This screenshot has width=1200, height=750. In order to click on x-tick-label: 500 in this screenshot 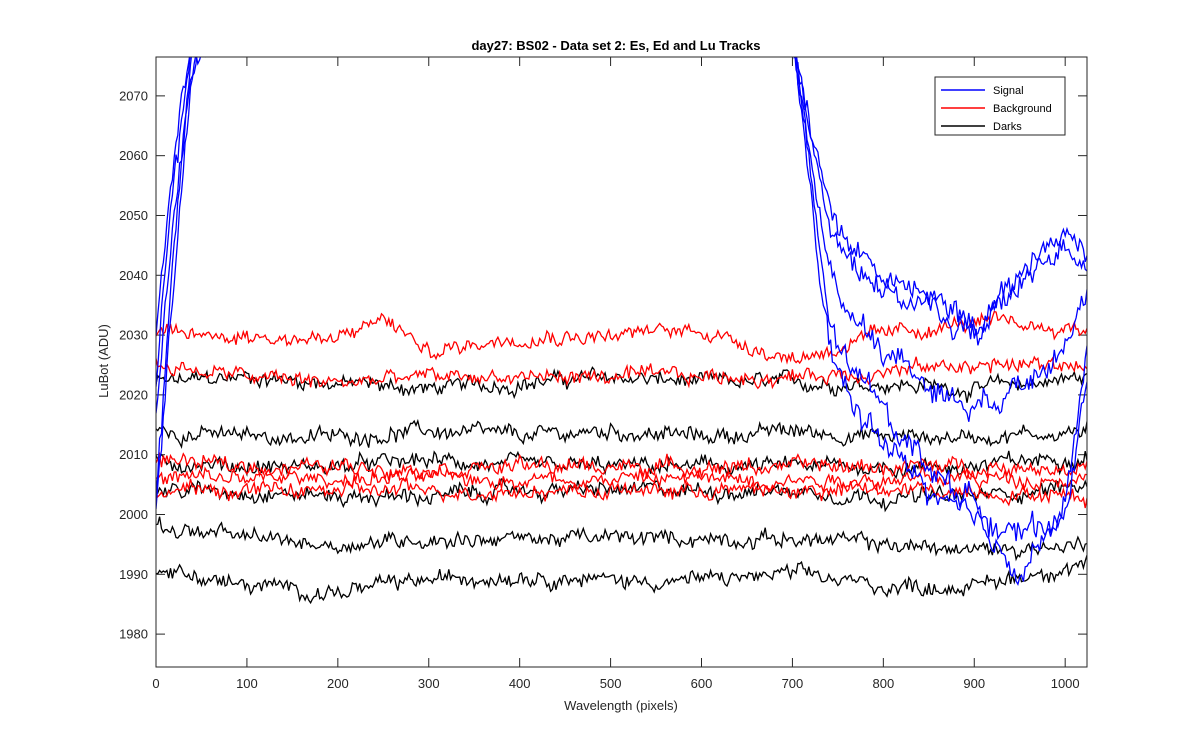, I will do `click(611, 683)`.